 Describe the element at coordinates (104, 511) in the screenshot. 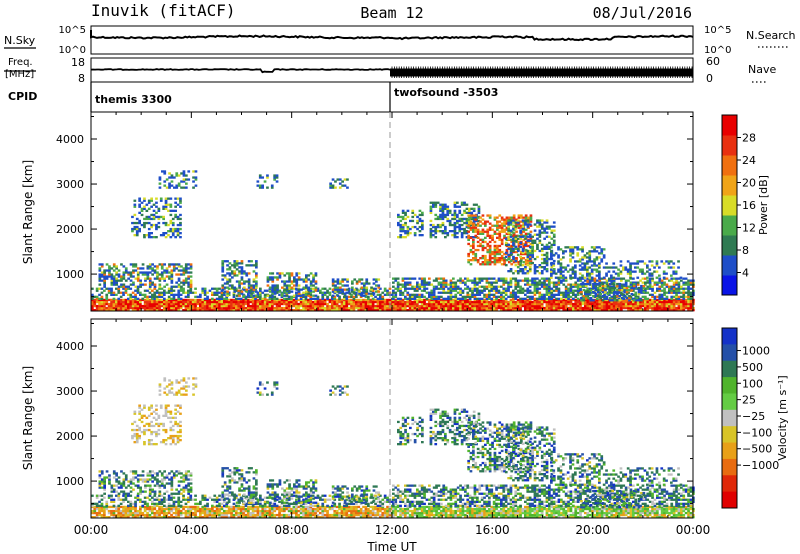

I see `velocity-cell` at that location.